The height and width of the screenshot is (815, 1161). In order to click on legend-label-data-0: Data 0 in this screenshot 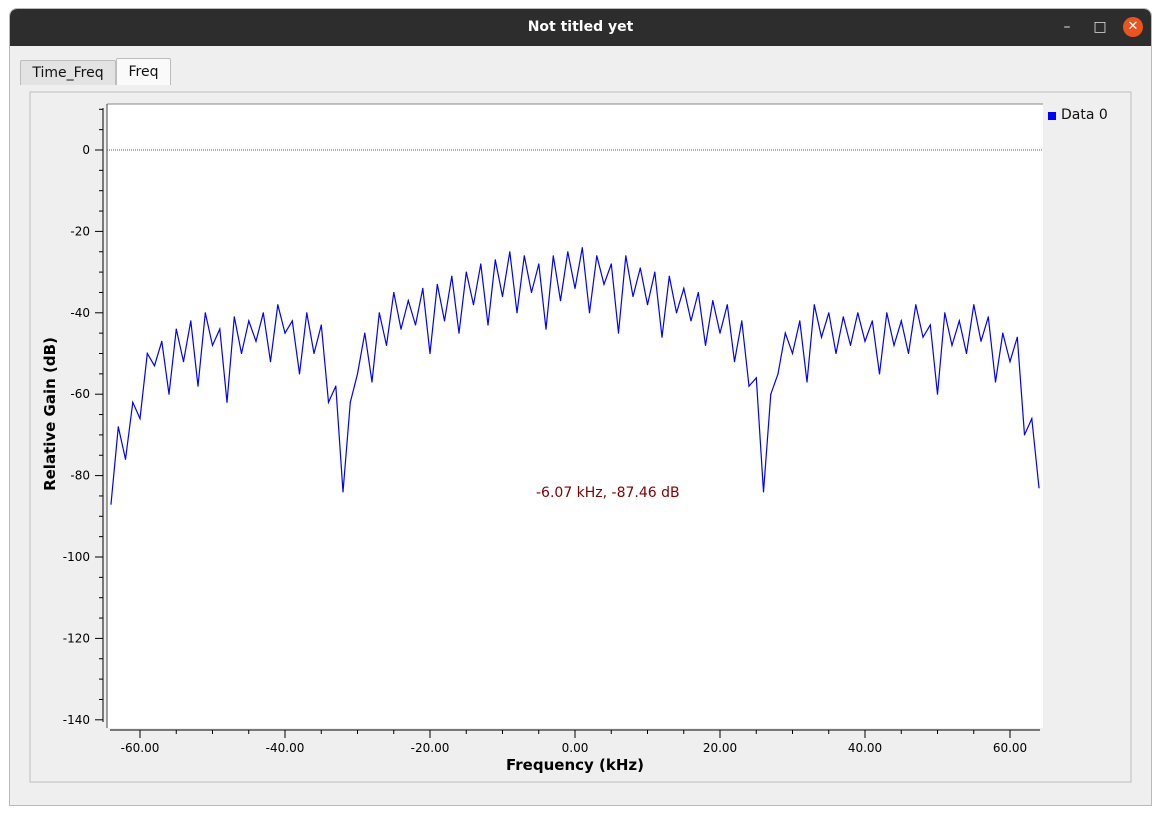, I will do `click(1084, 115)`.